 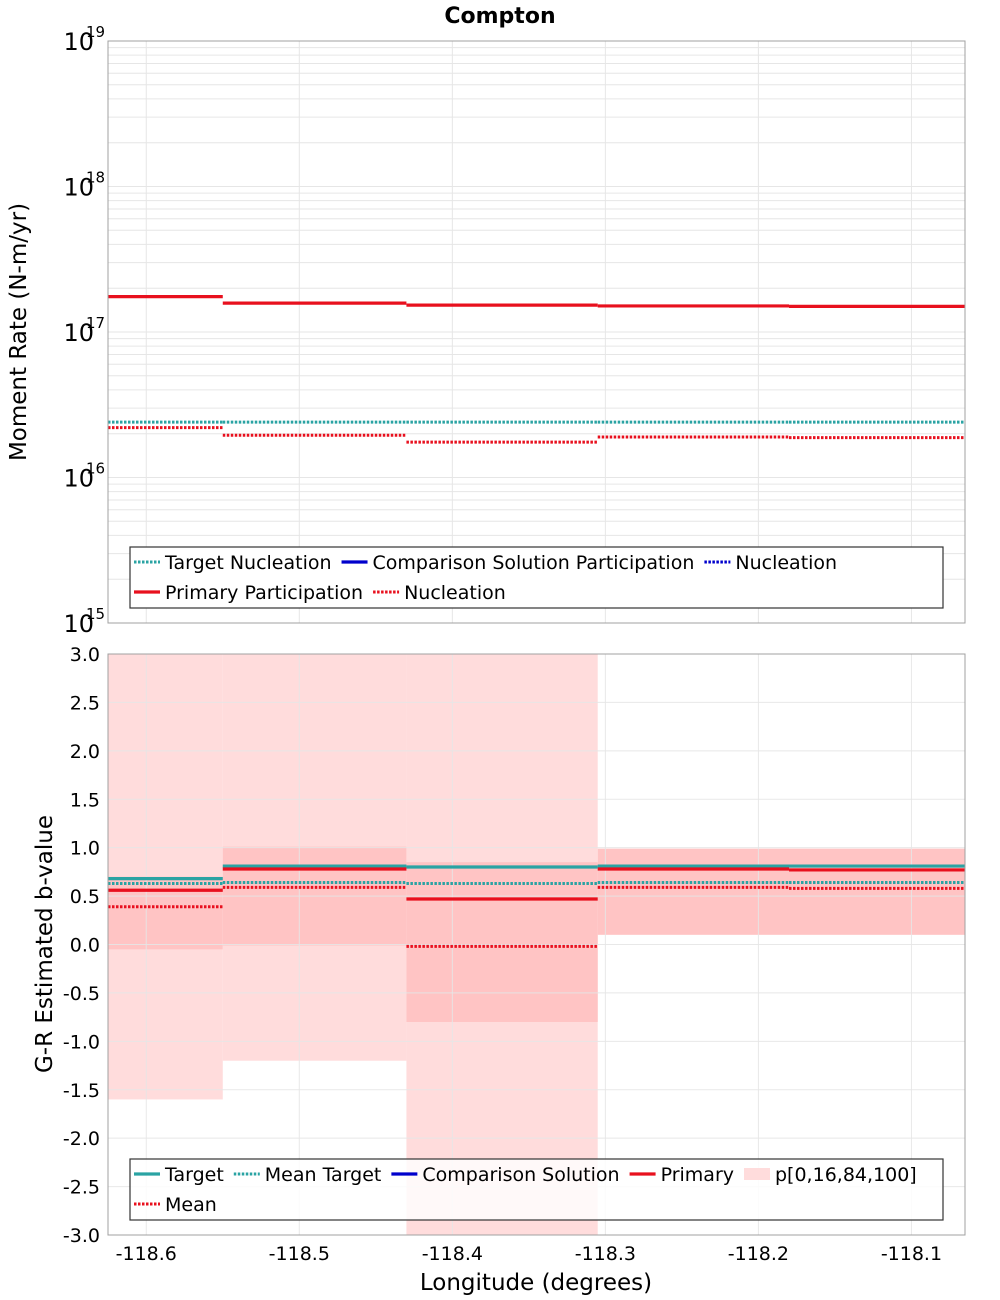 What do you see at coordinates (85, 703) in the screenshot?
I see `b-value-y-tick-label: 2.5` at bounding box center [85, 703].